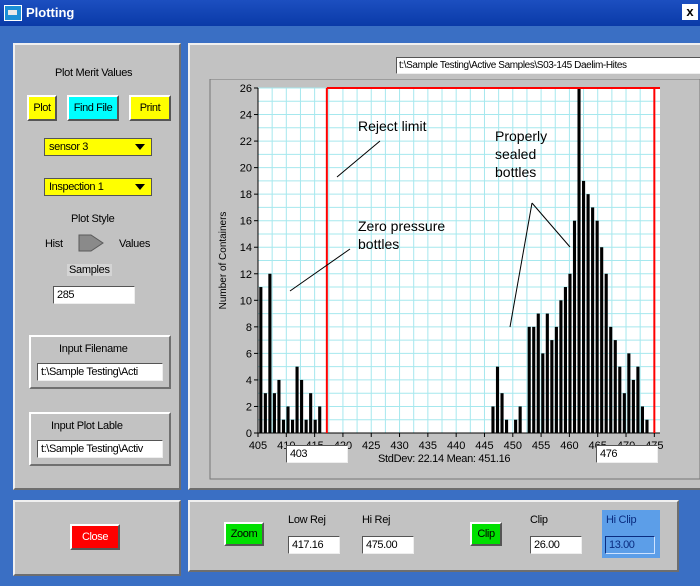  I want to click on y-tick-label: 8, so click(249, 328).